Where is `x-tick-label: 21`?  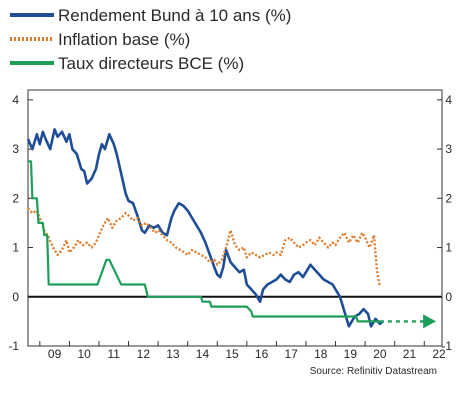 x-tick-label: 21 is located at coordinates (410, 354).